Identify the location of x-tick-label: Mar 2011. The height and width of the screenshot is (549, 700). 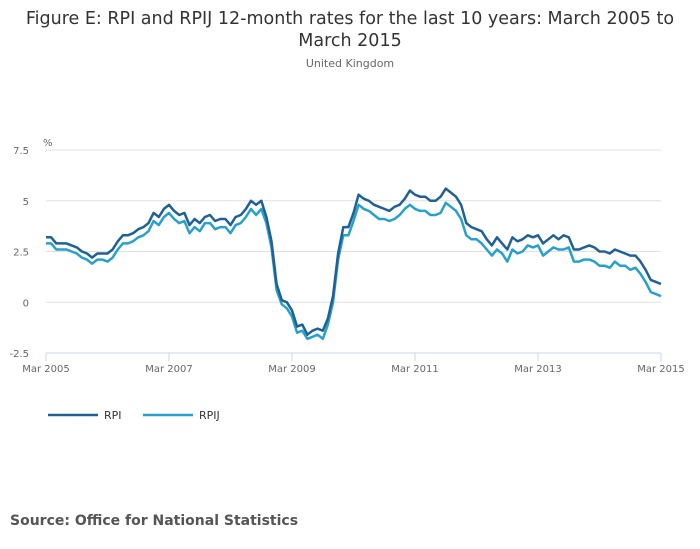
(415, 369).